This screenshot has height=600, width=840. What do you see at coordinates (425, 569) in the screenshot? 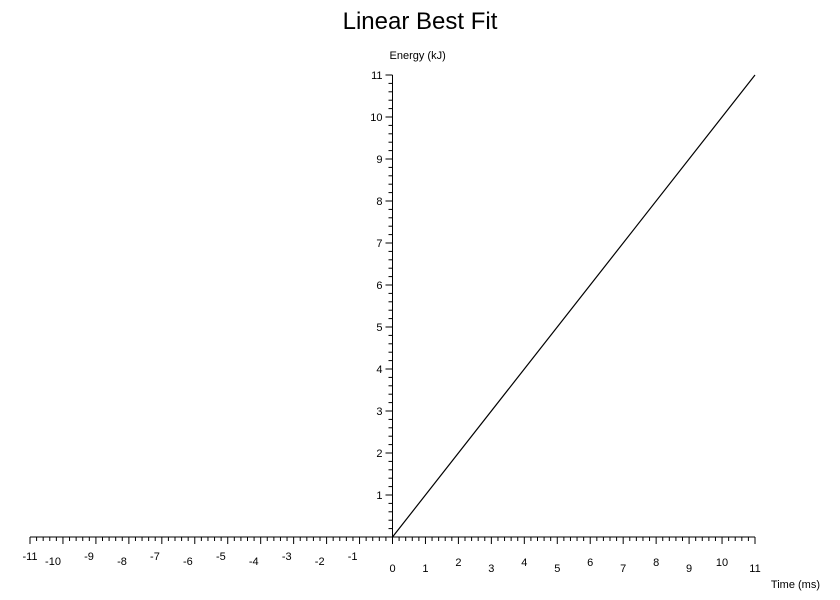
I see `x-tick-label: 1` at bounding box center [425, 569].